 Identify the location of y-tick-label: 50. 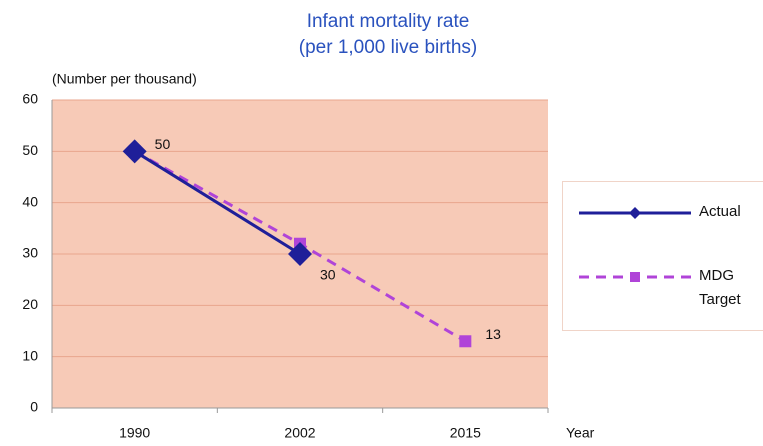
(30, 150).